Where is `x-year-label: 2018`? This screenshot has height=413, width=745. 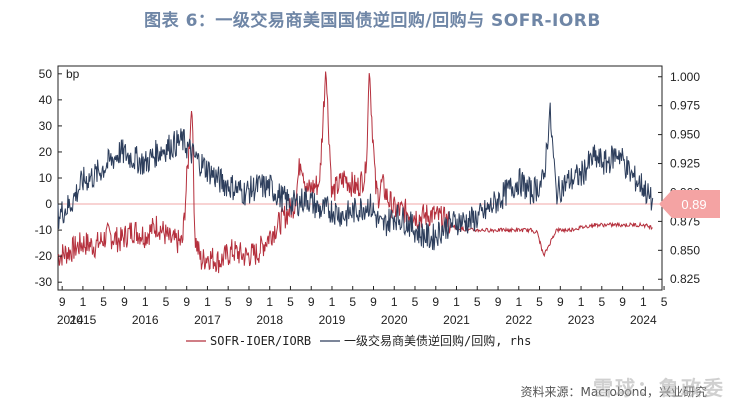 x-year-label: 2018 is located at coordinates (269, 320).